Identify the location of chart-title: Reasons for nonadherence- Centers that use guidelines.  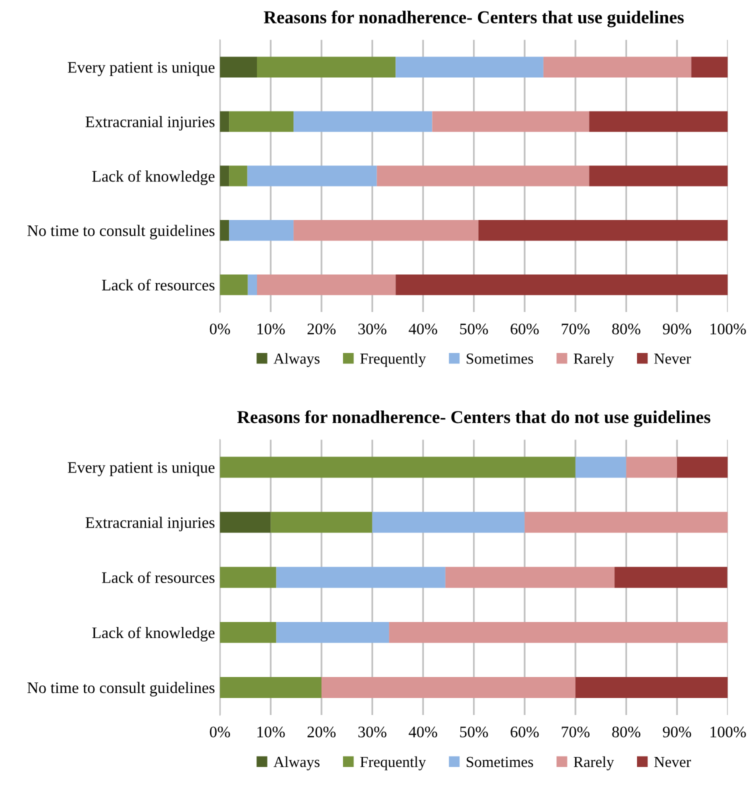
(474, 19).